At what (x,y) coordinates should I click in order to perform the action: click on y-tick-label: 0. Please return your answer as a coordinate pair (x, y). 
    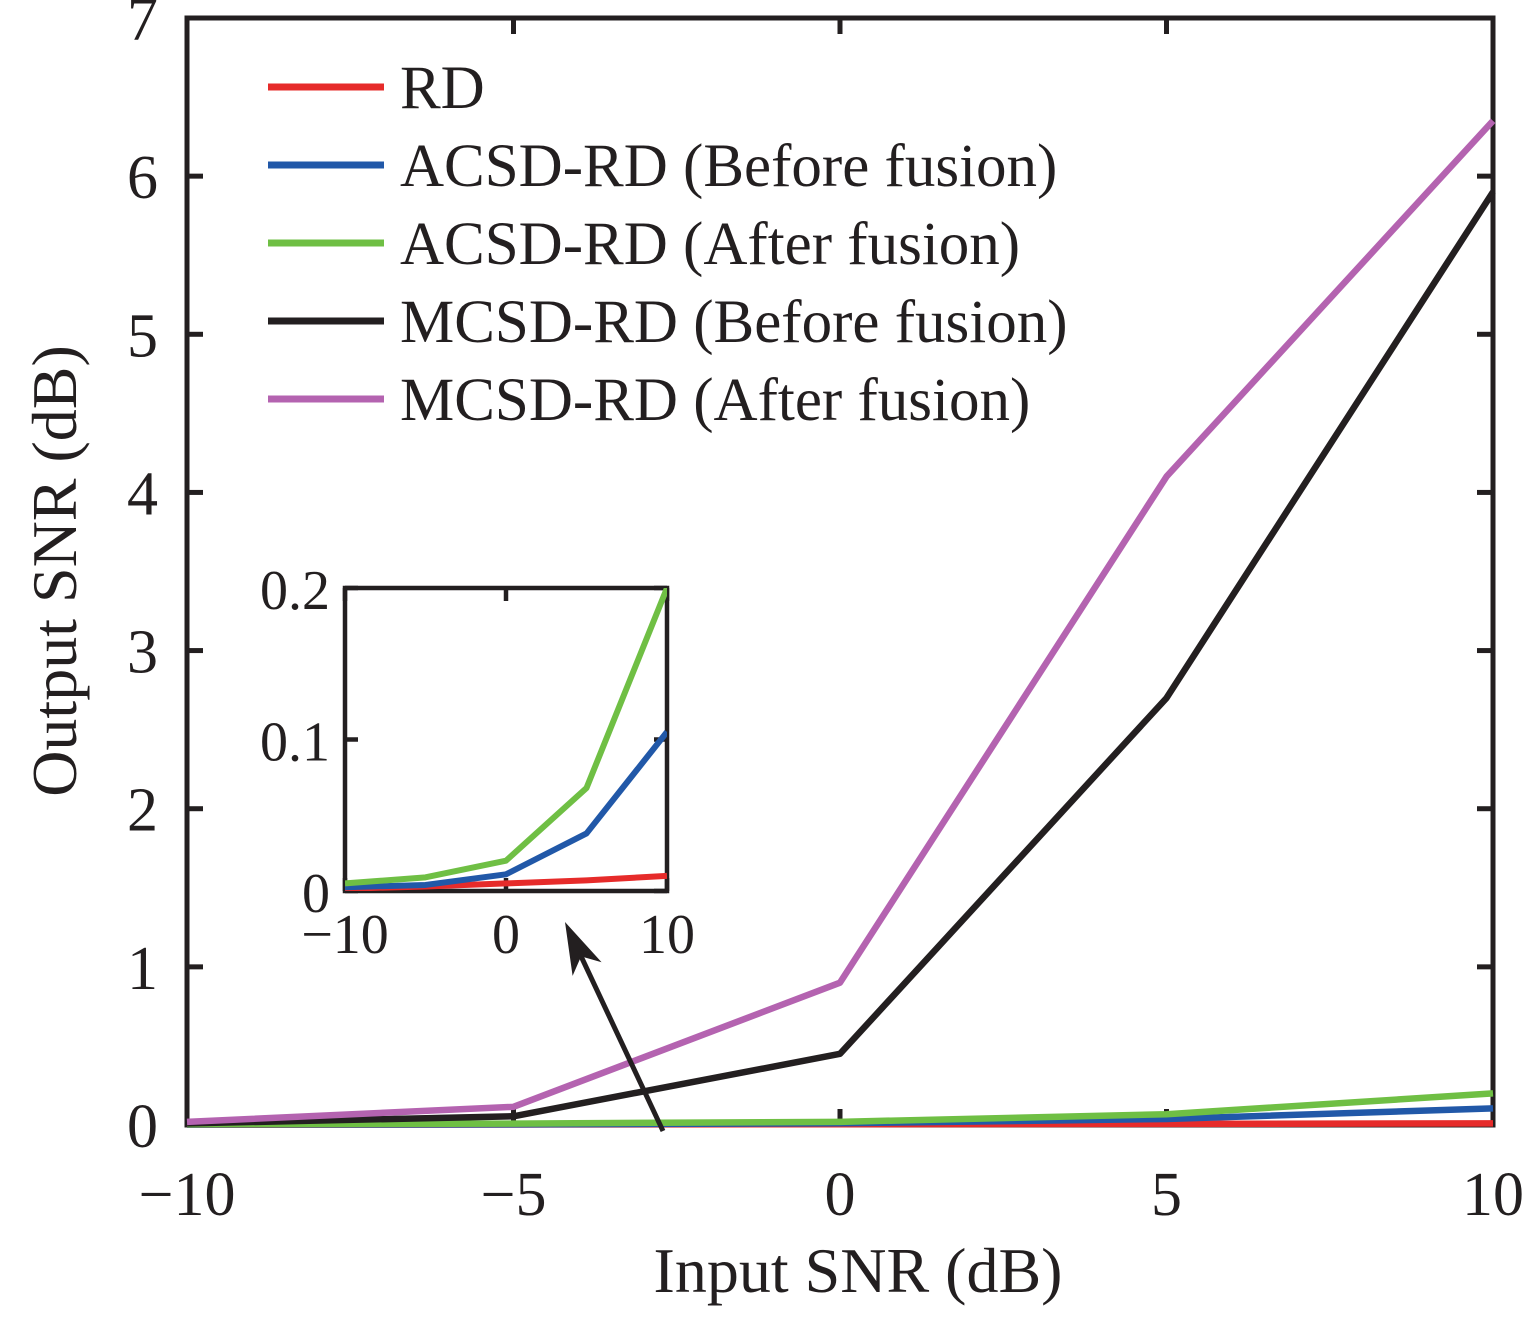
    Looking at the image, I should click on (142, 1127).